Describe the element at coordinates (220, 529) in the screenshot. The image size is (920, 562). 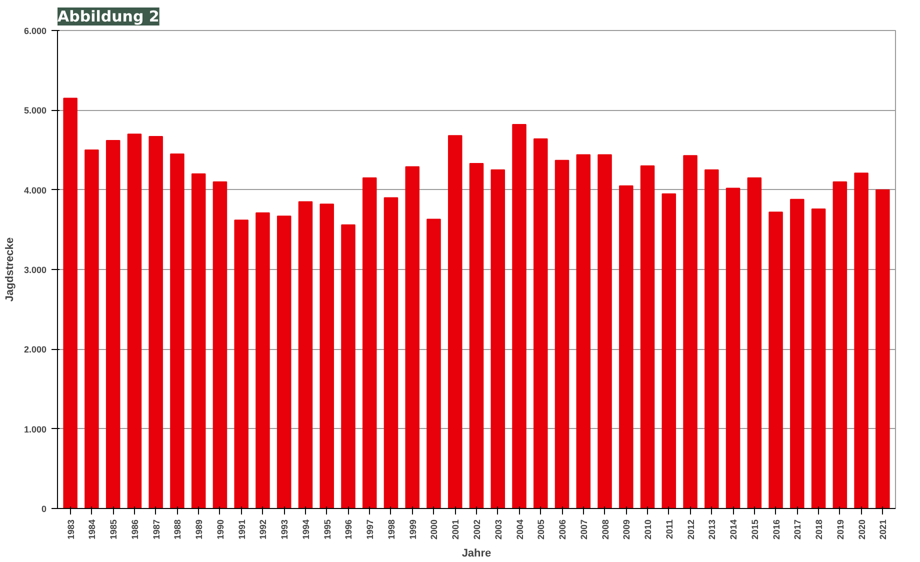
I see `x-tick-label: 1990` at that location.